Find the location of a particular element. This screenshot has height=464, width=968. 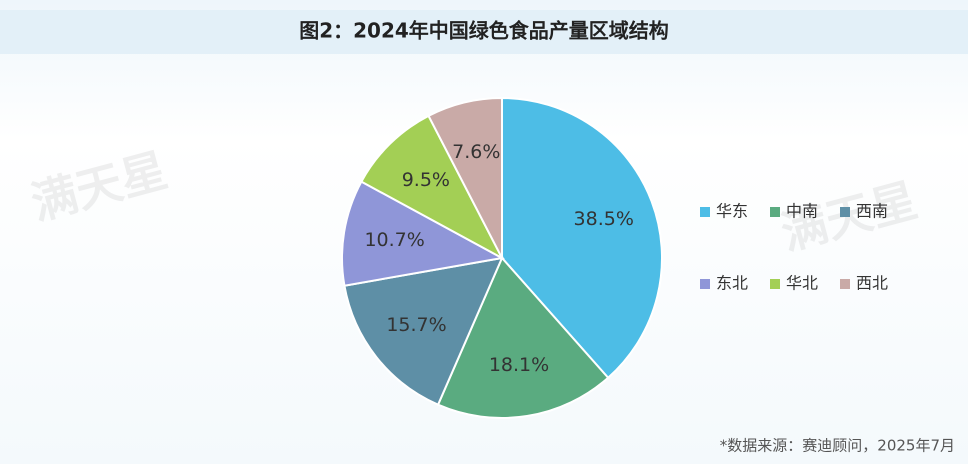

watermark: 满天星 is located at coordinates (98, 187).